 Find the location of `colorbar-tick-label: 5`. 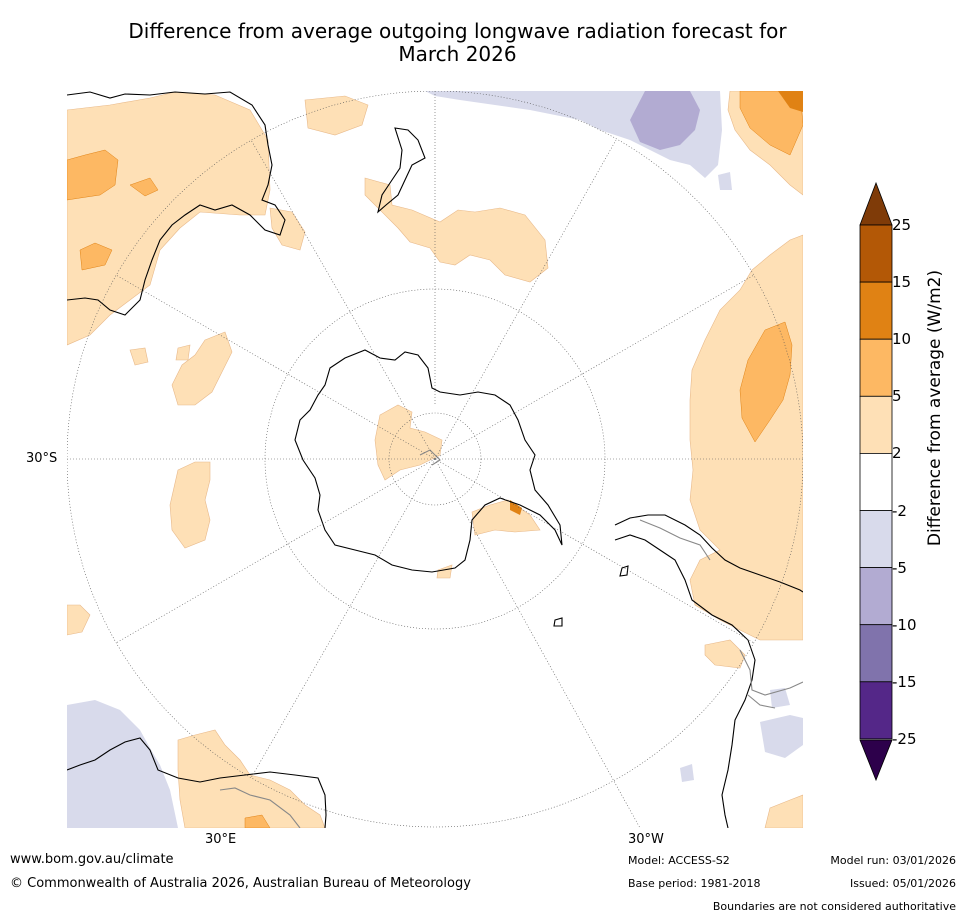

colorbar-tick-label: 5 is located at coordinates (897, 396).